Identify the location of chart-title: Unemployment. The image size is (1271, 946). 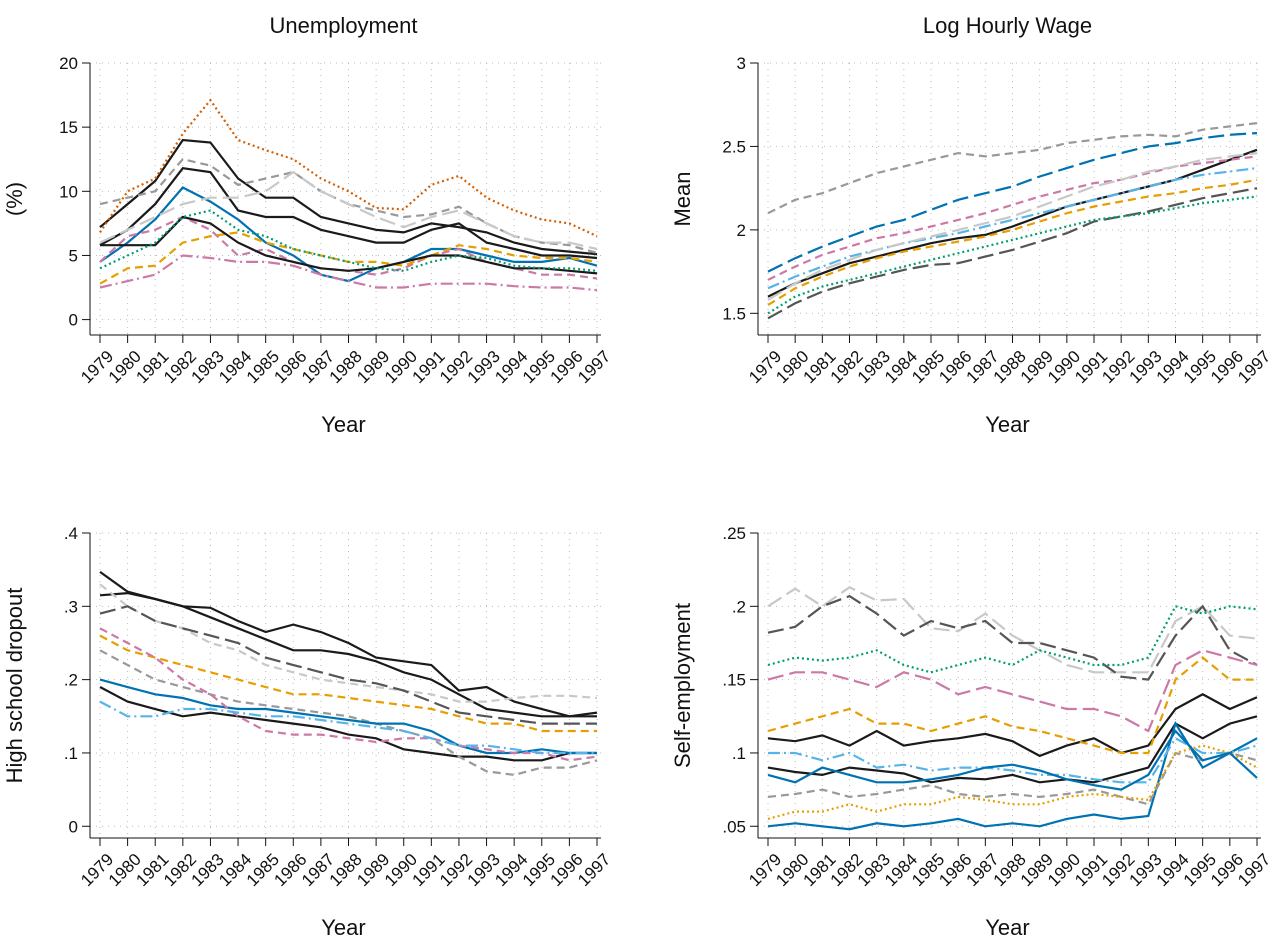
(344, 25).